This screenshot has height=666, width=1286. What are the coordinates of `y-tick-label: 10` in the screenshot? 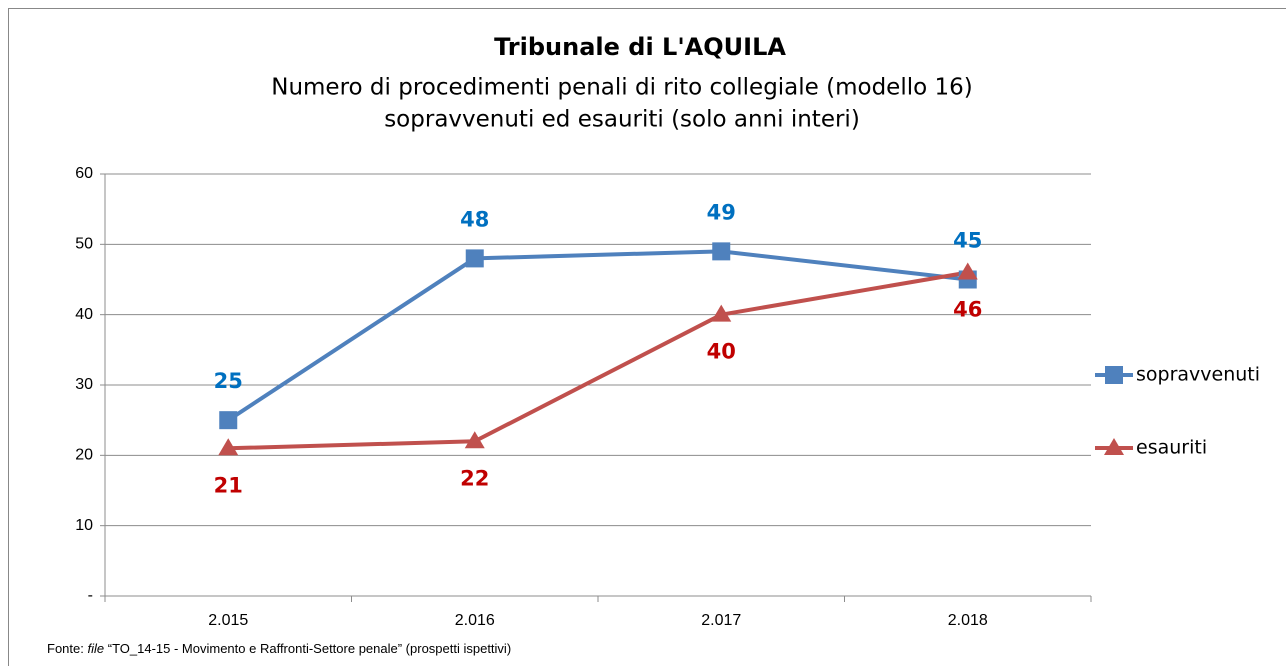 It's located at (84, 525).